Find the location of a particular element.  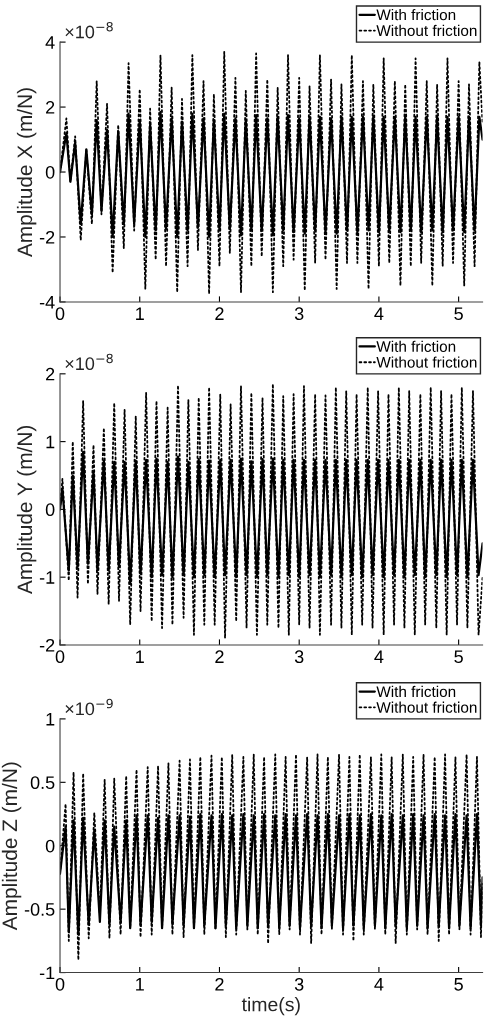

text: ×10$^{−9}$ is located at coordinates (89, 707).